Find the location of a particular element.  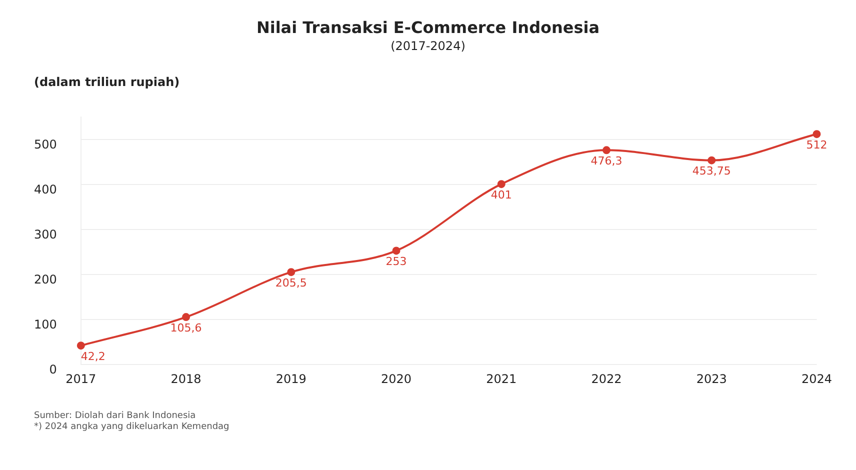

y-tick-label: 200 is located at coordinates (45, 279).